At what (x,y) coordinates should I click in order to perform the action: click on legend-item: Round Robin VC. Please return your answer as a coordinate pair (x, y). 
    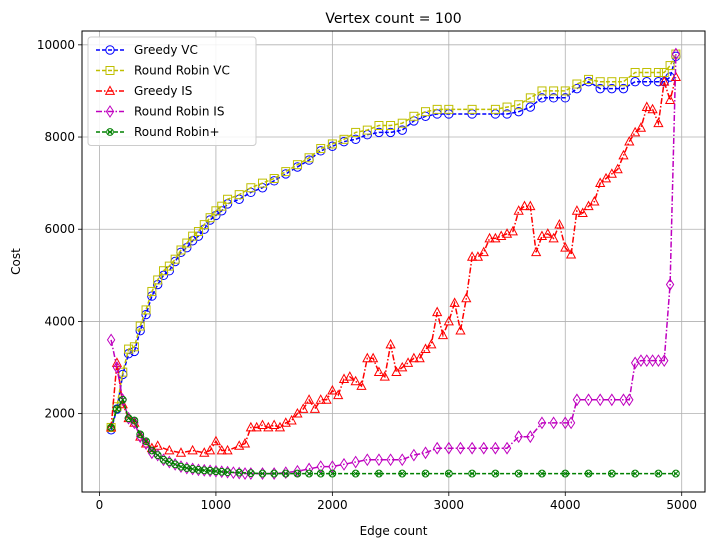
    Looking at the image, I should click on (163, 71).